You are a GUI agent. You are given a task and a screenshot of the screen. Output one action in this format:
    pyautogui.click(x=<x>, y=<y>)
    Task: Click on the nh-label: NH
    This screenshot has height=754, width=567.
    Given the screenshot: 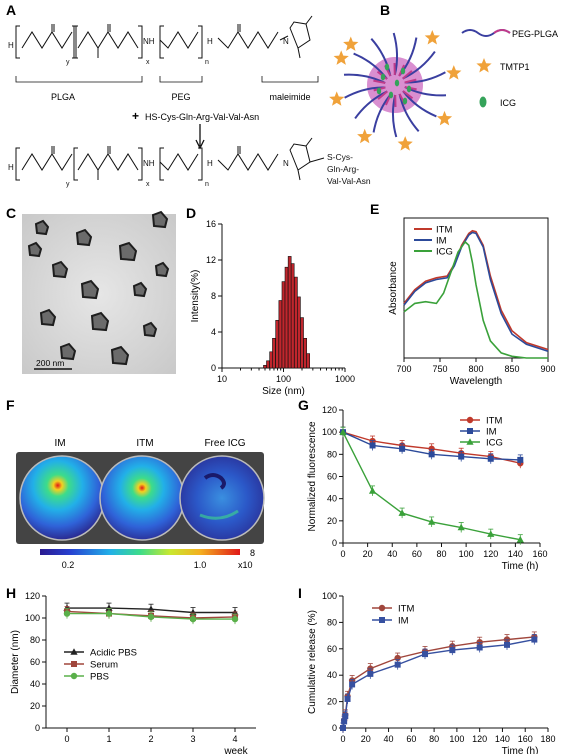 What is the action you would take?
    pyautogui.click(x=149, y=41)
    